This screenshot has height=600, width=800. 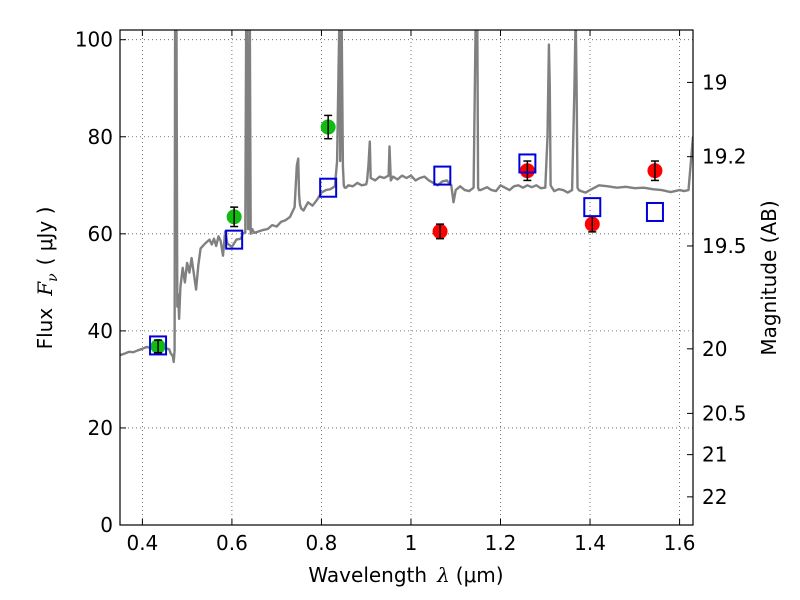 What do you see at coordinates (714, 82) in the screenshot?
I see `right-tick-label: 19` at bounding box center [714, 82].